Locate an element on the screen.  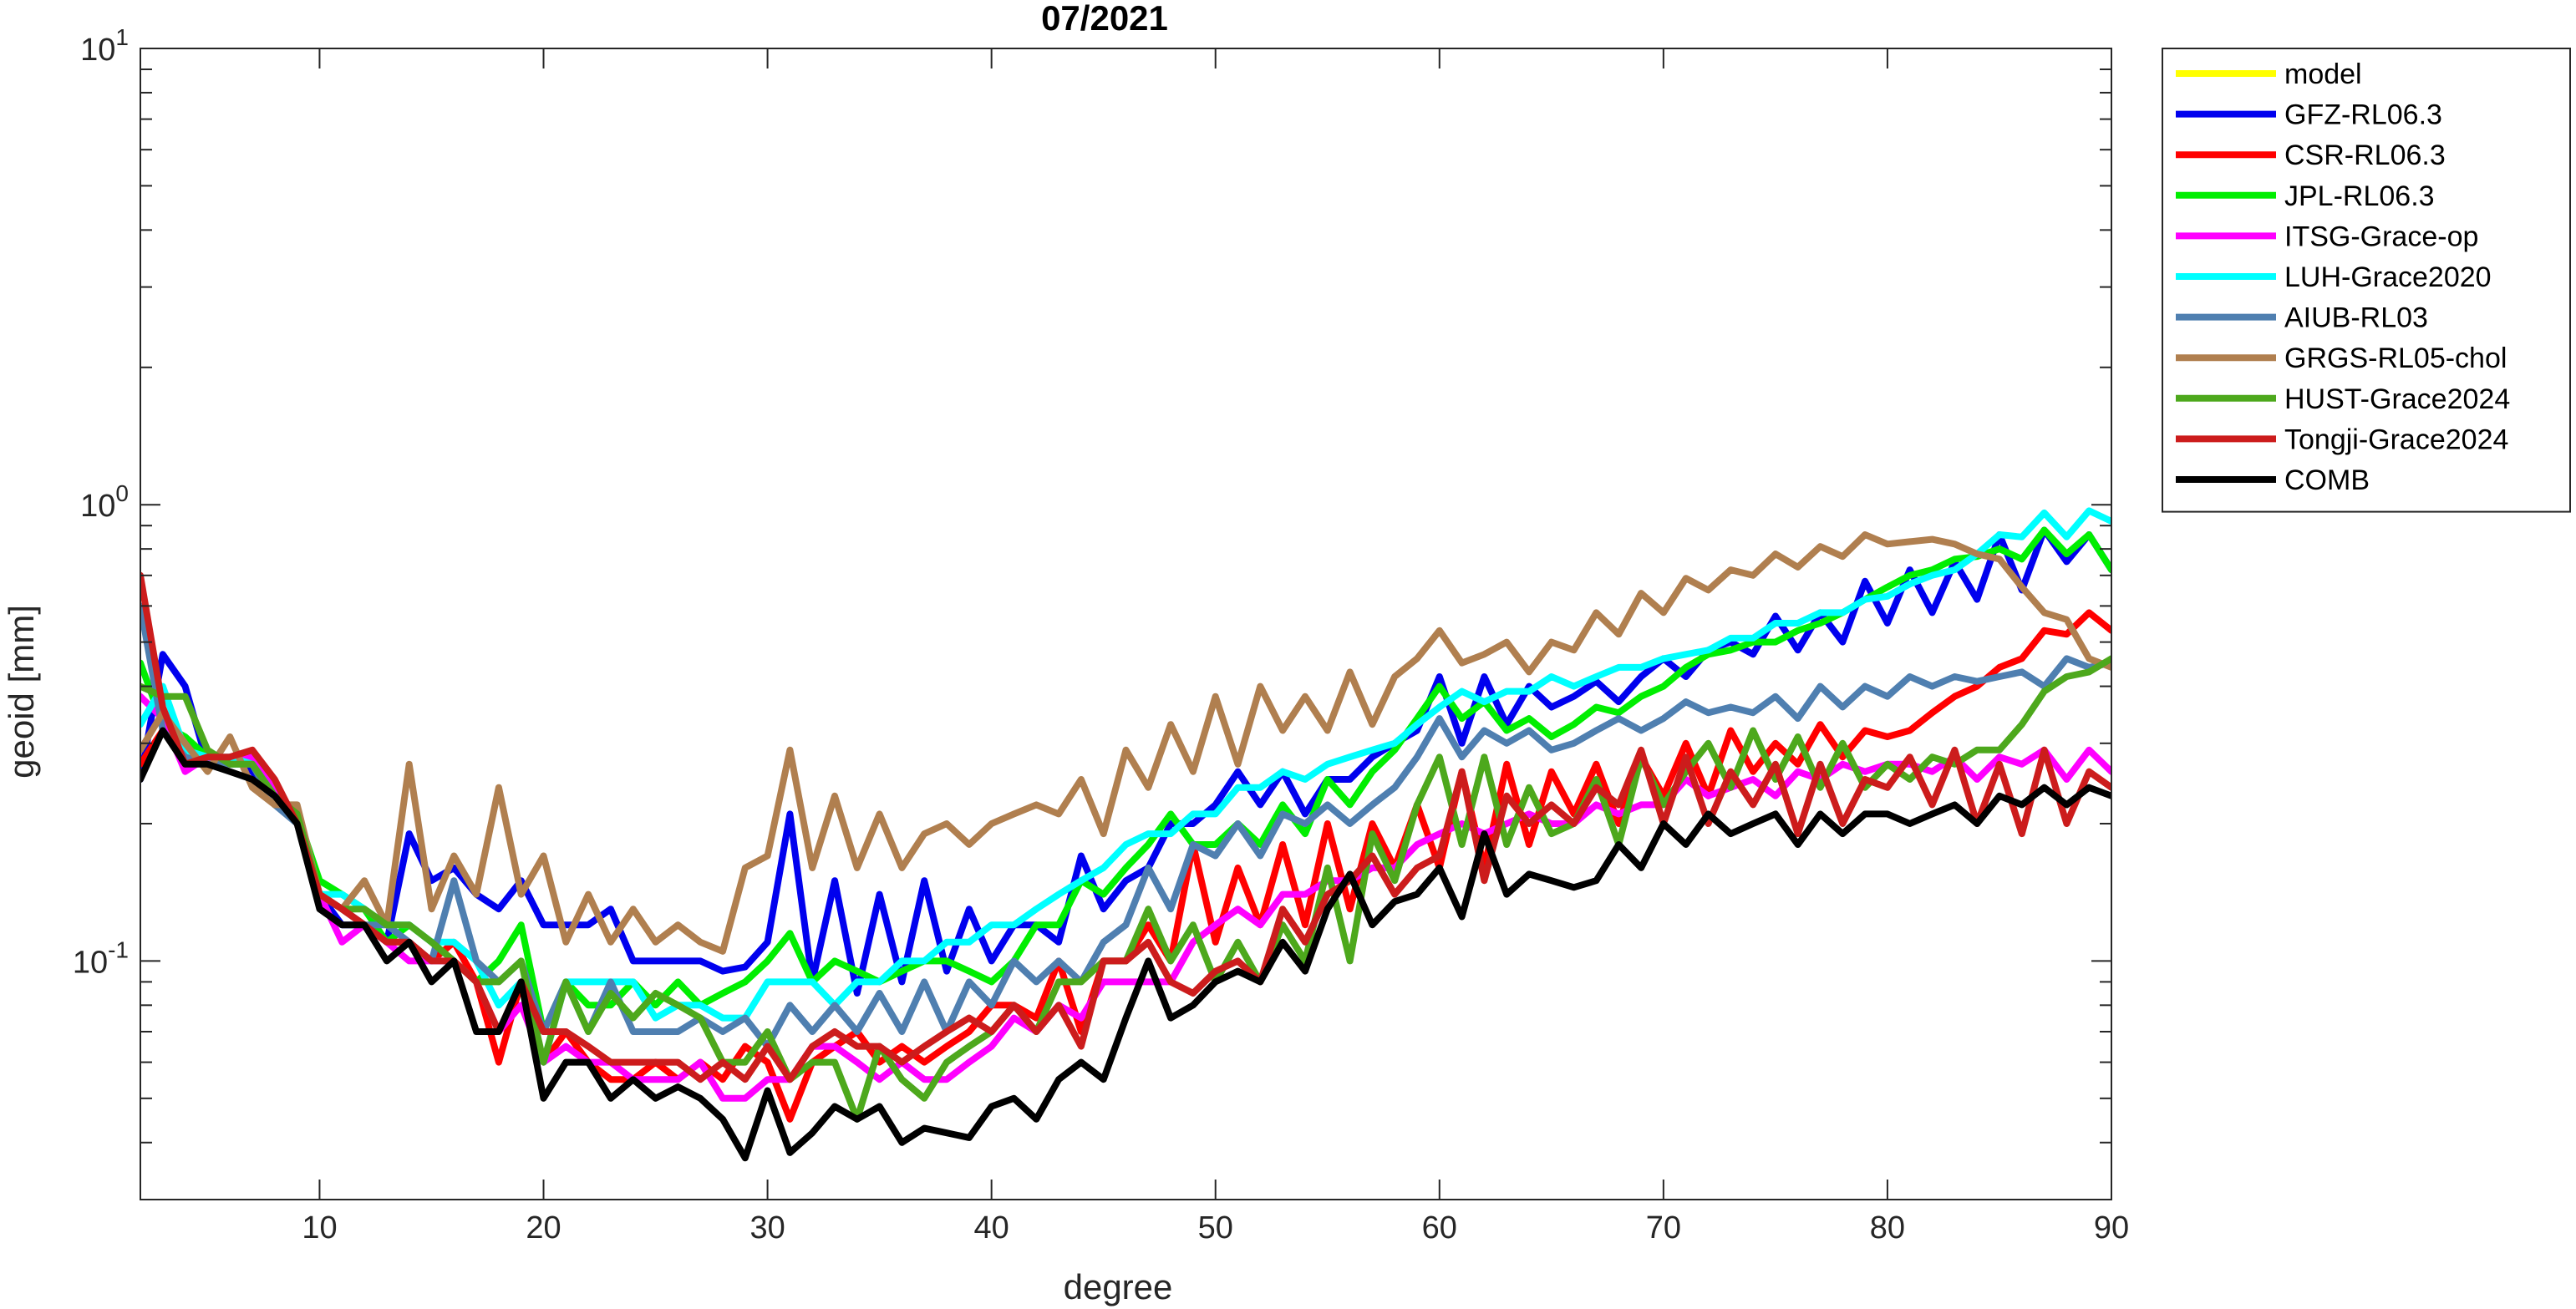
legend-entry: GRGS-RL05-chol is located at coordinates (2395, 358).